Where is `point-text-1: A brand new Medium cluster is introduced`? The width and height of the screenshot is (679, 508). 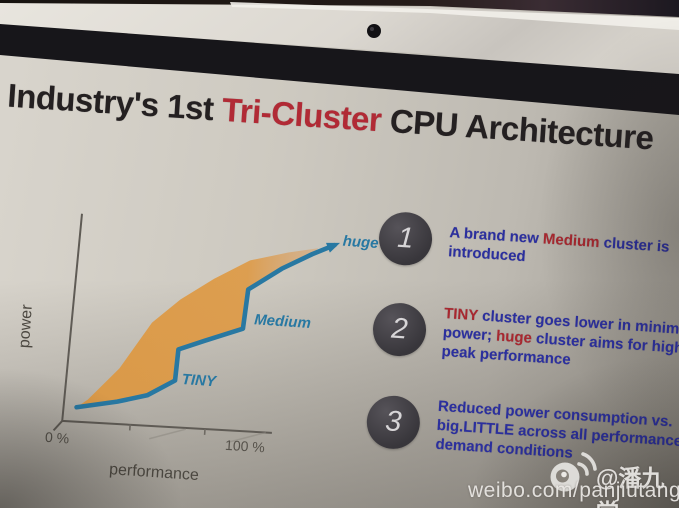 point-text-1: A brand new Medium cluster is introduced is located at coordinates (559, 244).